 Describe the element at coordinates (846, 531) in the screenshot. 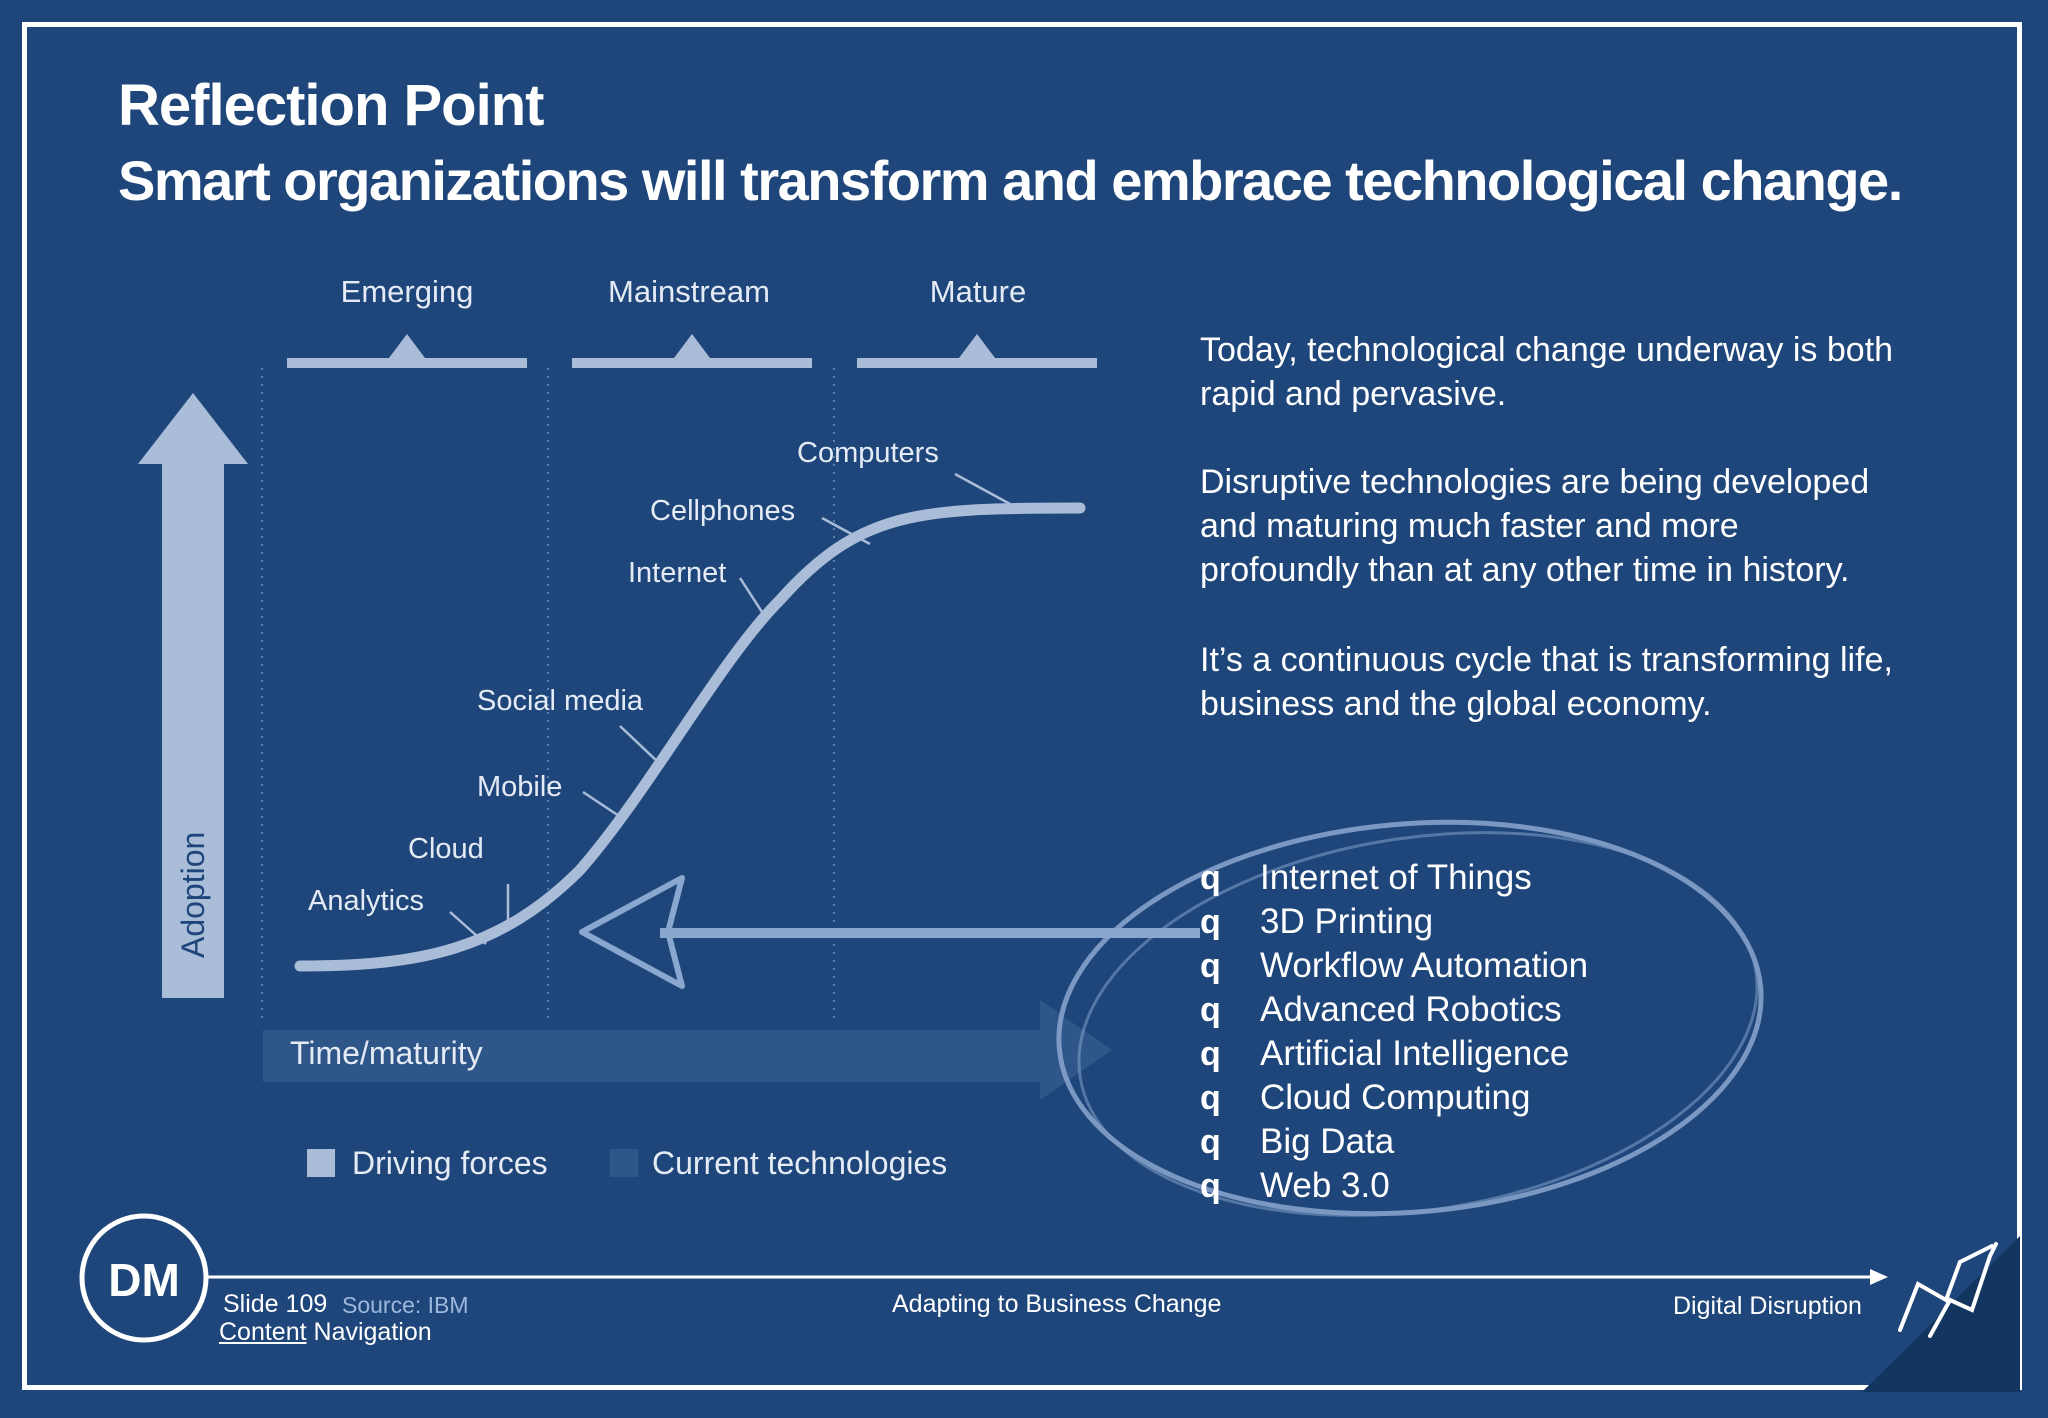

I see `leader-cellphones` at that location.